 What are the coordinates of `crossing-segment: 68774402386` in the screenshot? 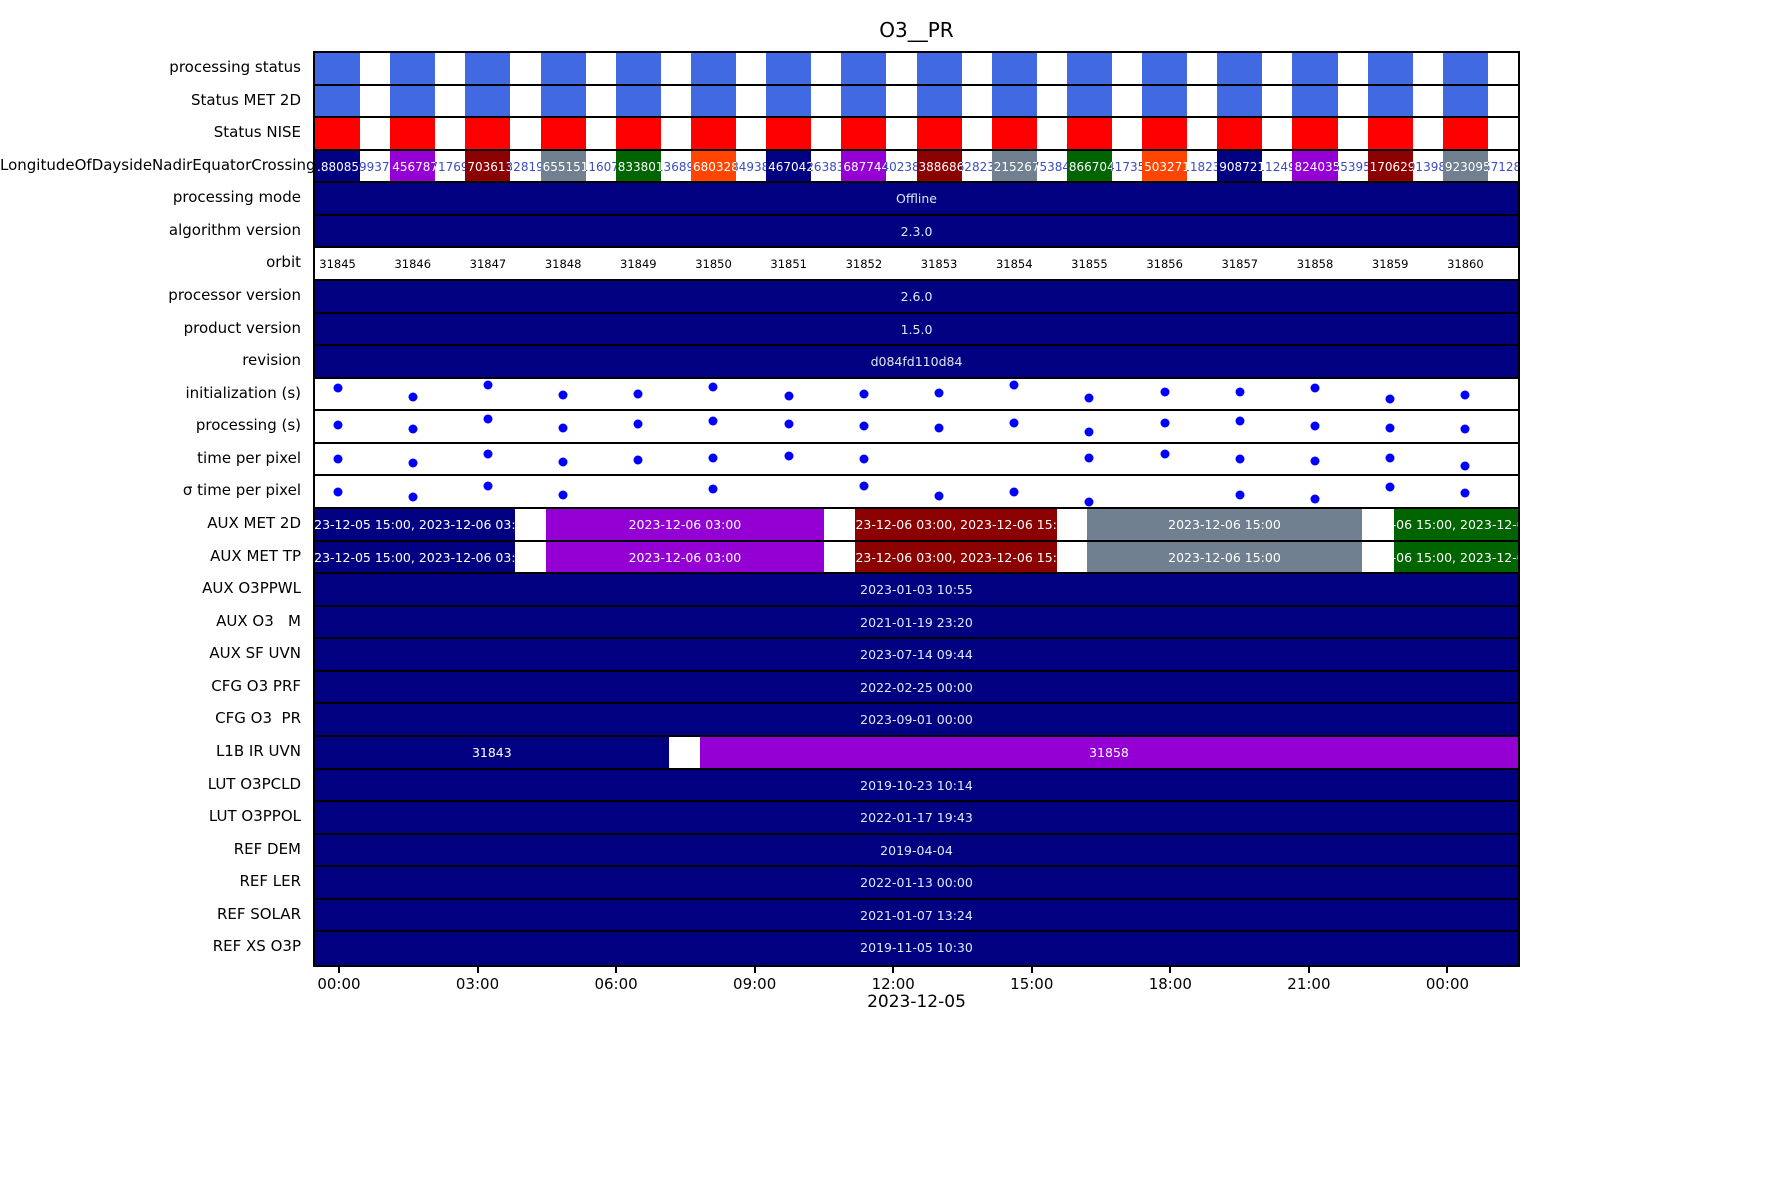 It's located at (864, 166).